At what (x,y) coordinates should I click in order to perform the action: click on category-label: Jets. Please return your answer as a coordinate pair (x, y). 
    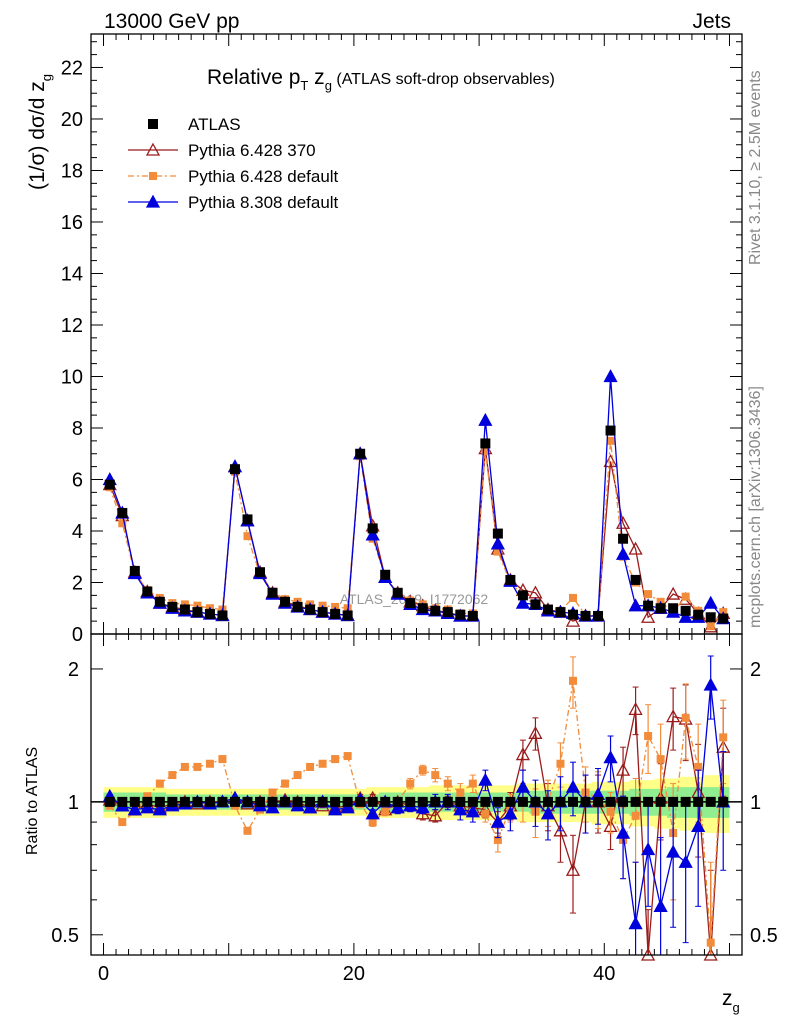
    Looking at the image, I should click on (711, 21).